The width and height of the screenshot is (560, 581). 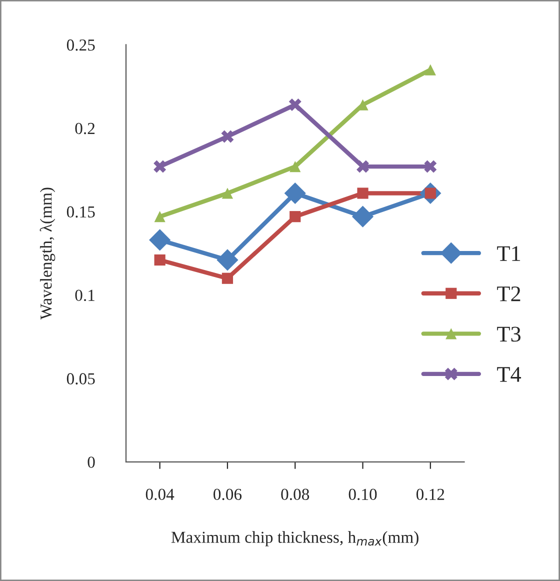 What do you see at coordinates (295, 494) in the screenshot?
I see `x-tick-label: 0.08` at bounding box center [295, 494].